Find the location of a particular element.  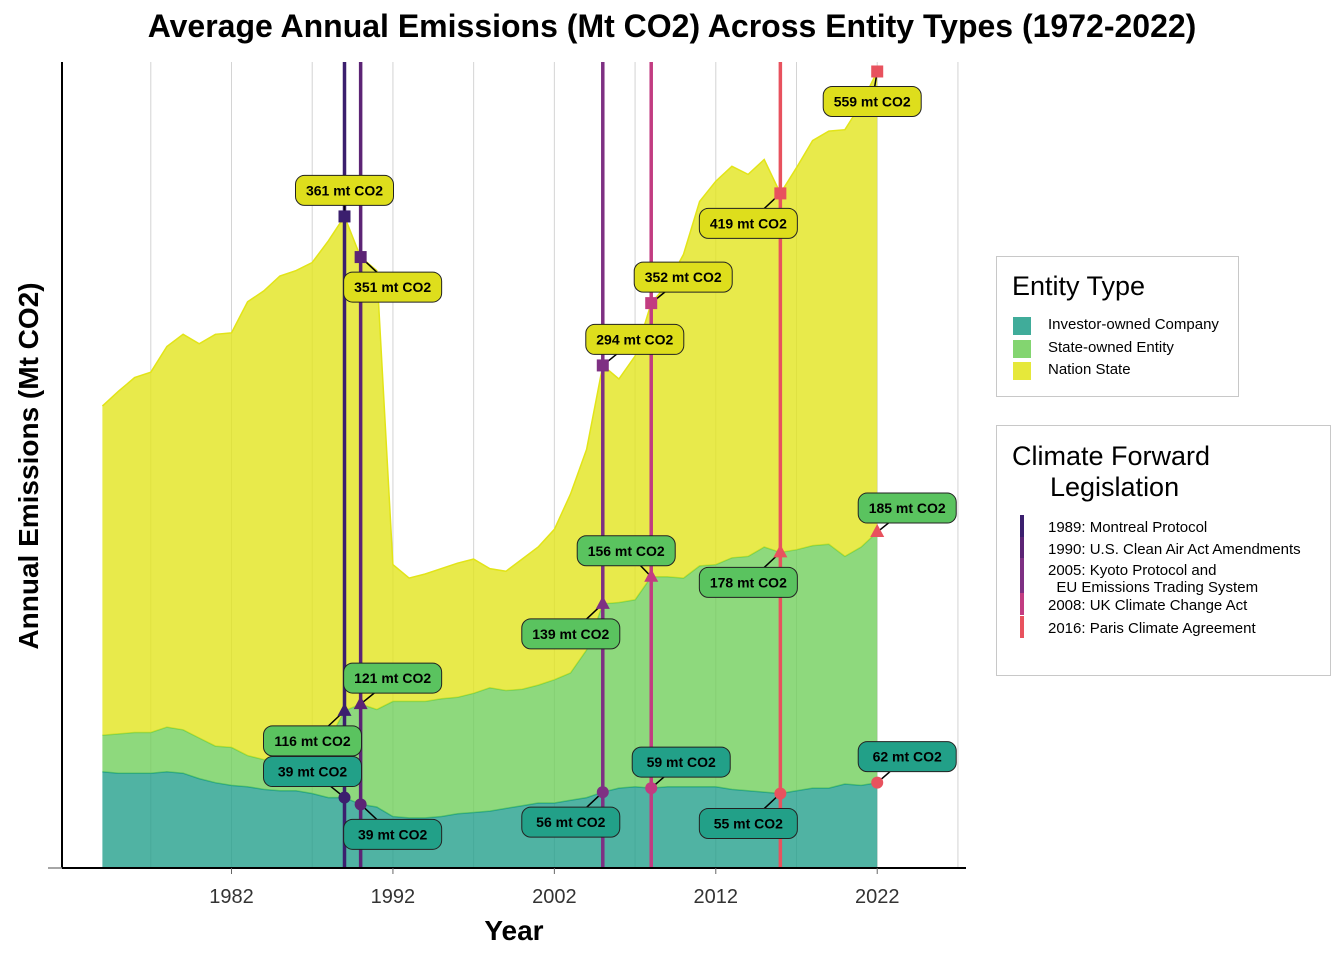

x-tick-label: 1982 is located at coordinates (231, 897).